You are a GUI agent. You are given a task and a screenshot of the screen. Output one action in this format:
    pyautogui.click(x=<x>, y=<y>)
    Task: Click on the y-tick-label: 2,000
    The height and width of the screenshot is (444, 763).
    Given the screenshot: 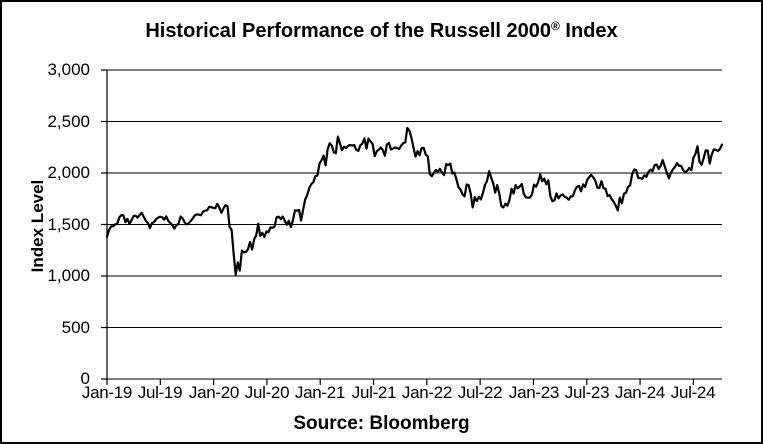 What is the action you would take?
    pyautogui.click(x=68, y=172)
    